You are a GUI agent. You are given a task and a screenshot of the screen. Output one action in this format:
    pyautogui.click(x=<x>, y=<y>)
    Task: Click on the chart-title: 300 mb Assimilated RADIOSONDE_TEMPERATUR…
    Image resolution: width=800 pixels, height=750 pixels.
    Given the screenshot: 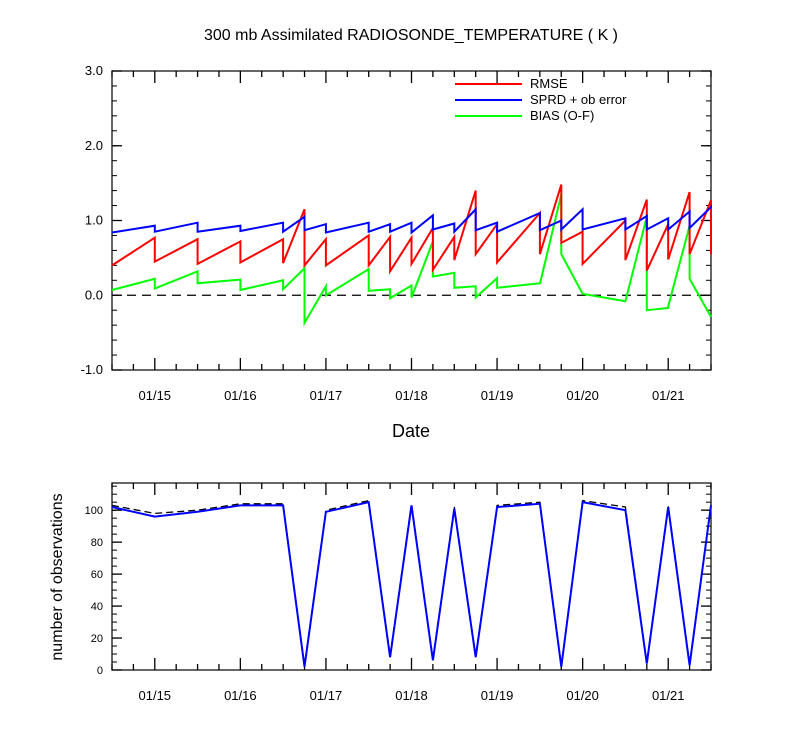 What is the action you would take?
    pyautogui.click(x=411, y=35)
    